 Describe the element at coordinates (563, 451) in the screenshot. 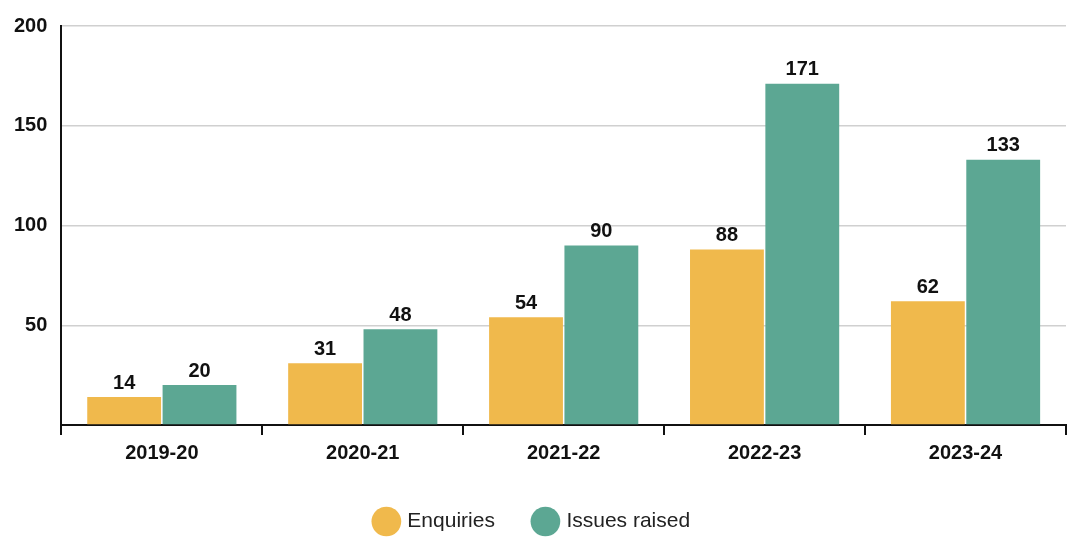

I see `x-tick-label: 2021-22` at that location.